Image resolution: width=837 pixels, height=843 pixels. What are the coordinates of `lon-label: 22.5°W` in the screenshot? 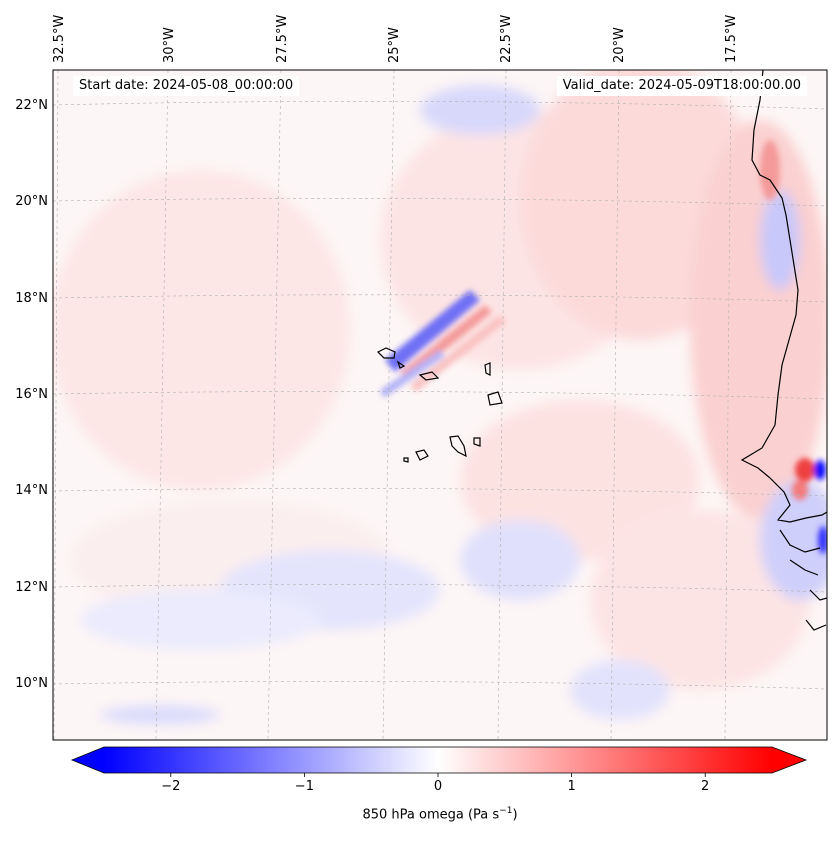 It's located at (506, 38).